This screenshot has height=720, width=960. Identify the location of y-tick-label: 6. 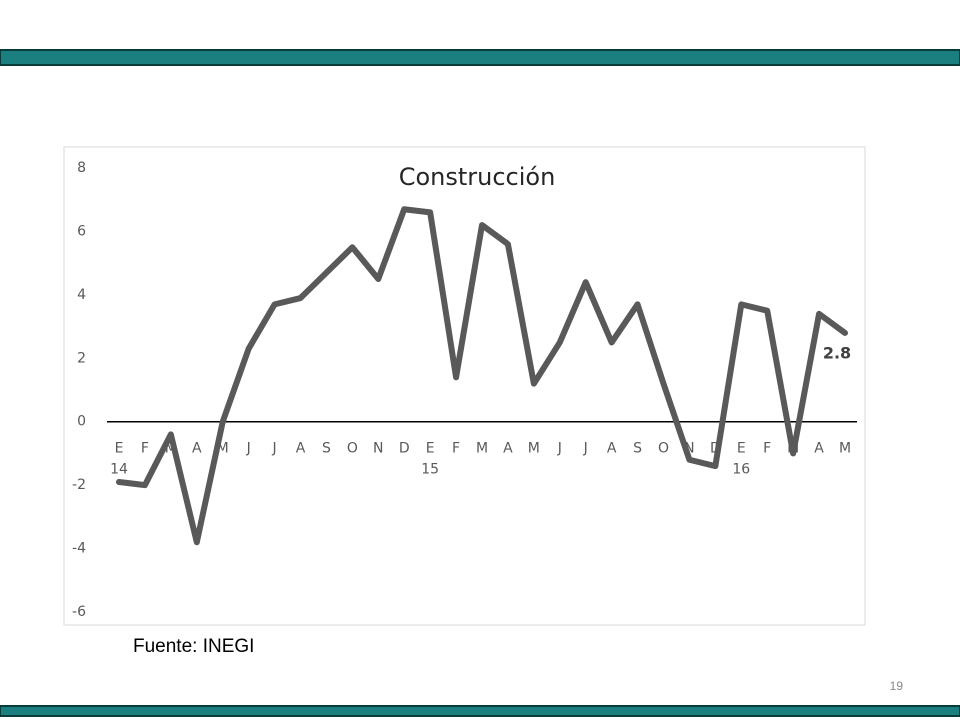
(81, 231).